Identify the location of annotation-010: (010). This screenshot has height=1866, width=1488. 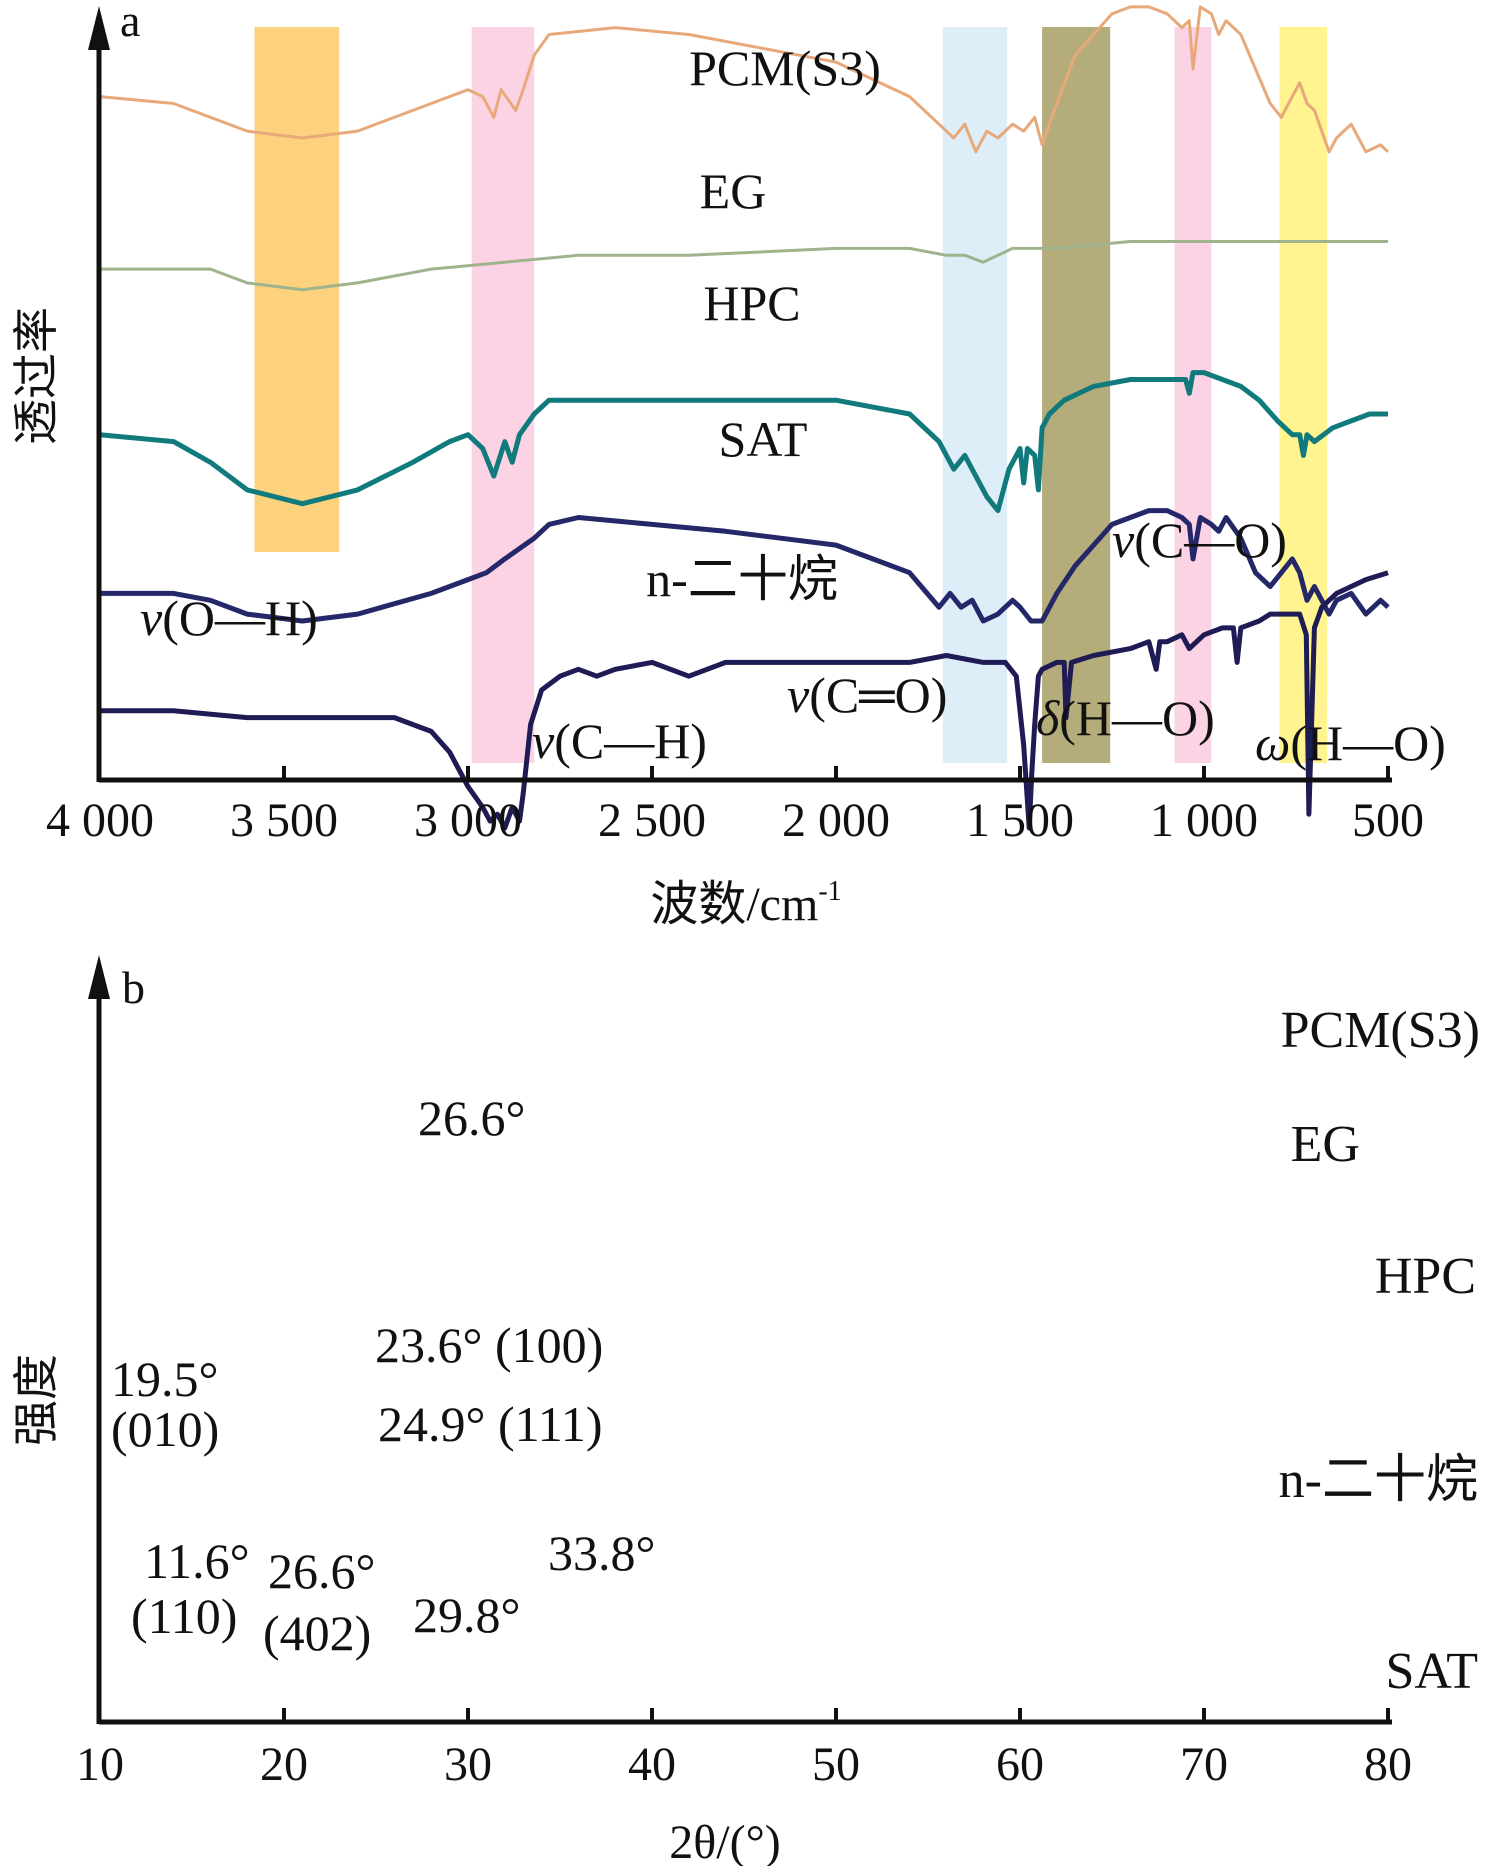
(165, 1429).